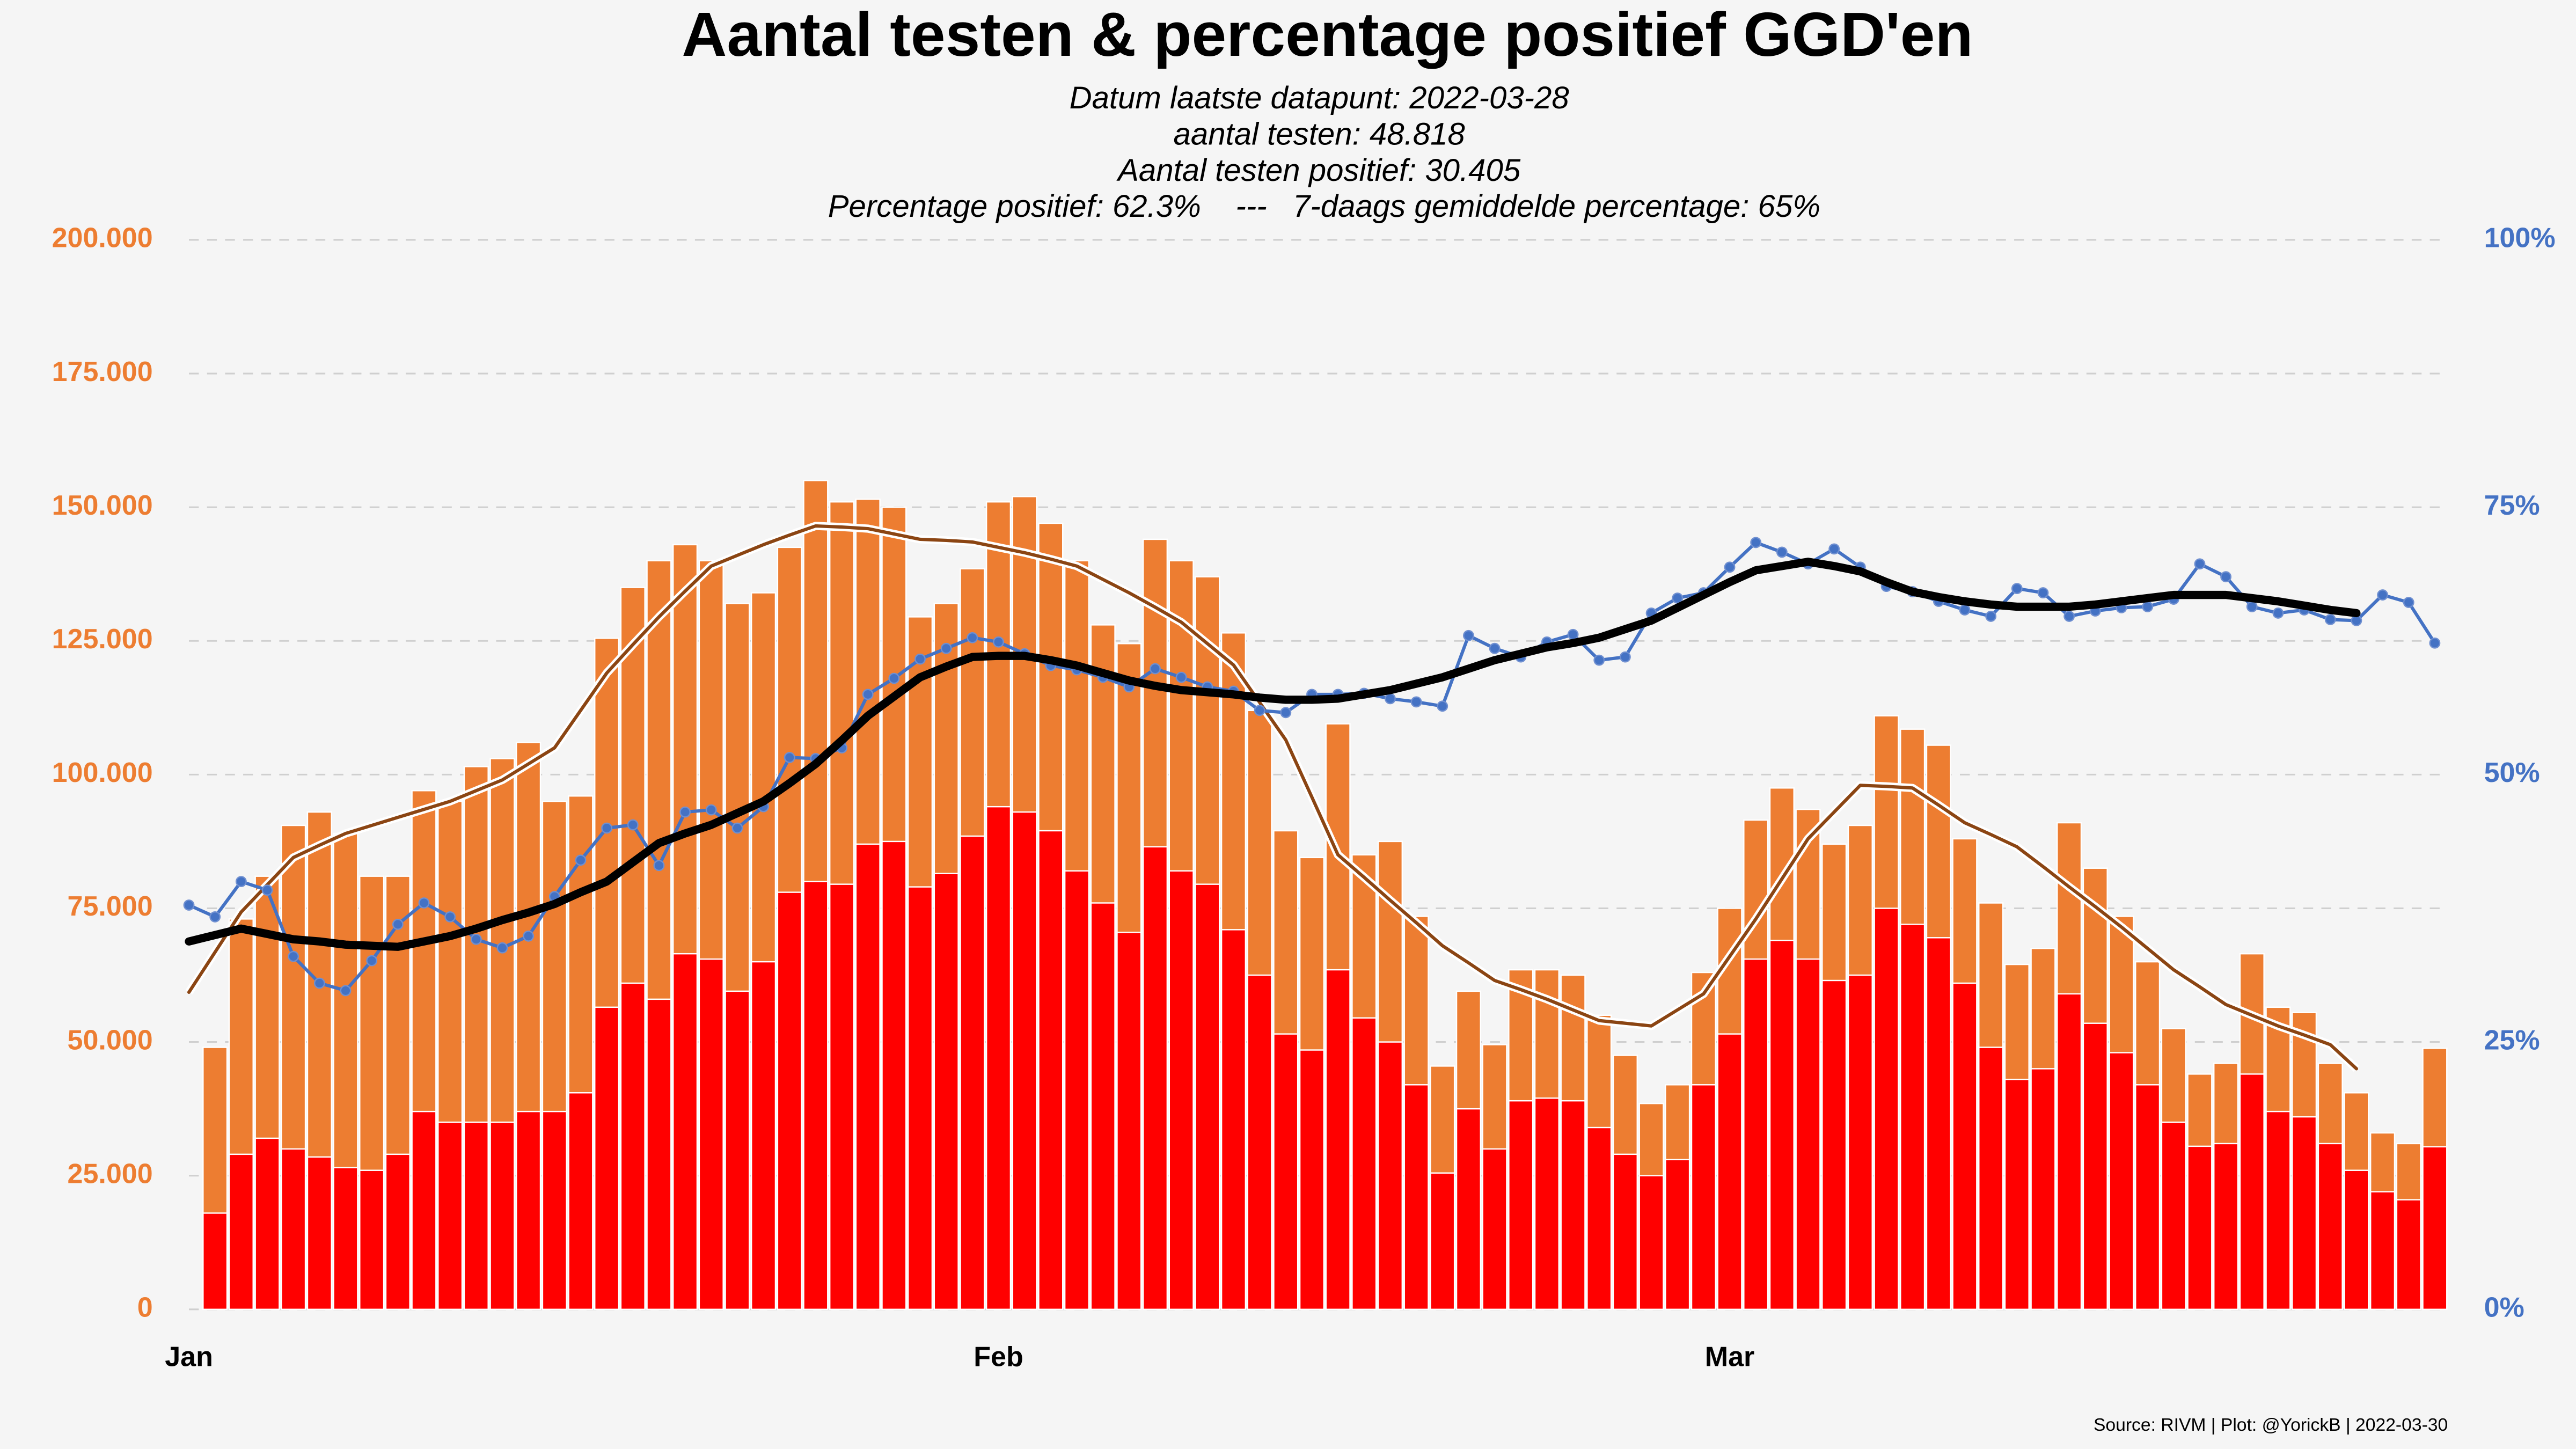 This screenshot has width=2576, height=1449. Describe the element at coordinates (1319, 133) in the screenshot. I see `subtitle: aantal testen: 48.818` at that location.